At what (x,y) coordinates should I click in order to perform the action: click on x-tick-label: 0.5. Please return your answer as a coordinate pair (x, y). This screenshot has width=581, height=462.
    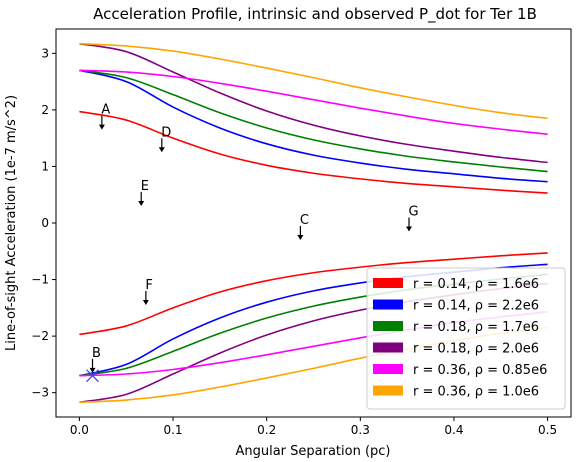
    Looking at the image, I should click on (547, 430).